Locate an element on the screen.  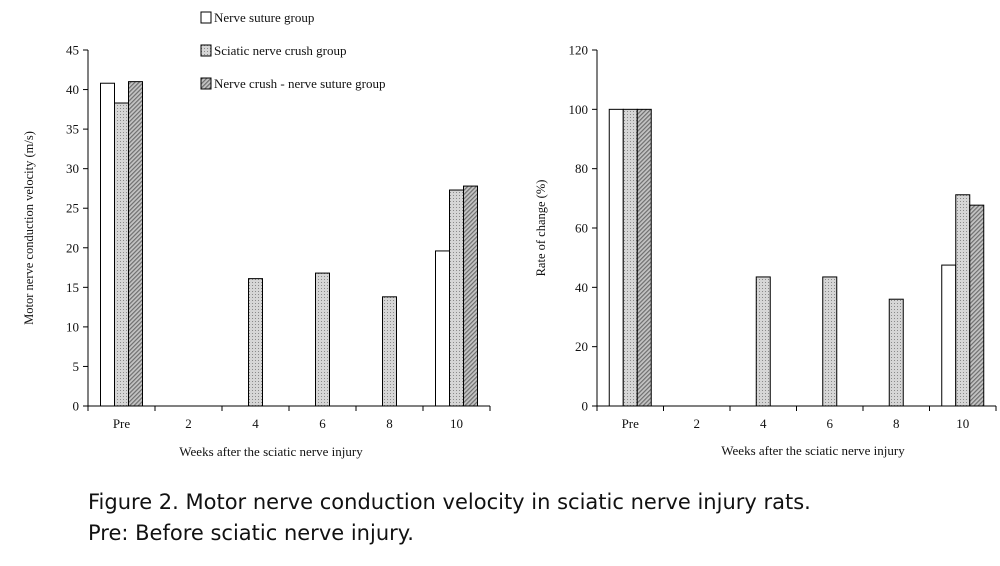
y-tick-label: 25 is located at coordinates (72, 208).